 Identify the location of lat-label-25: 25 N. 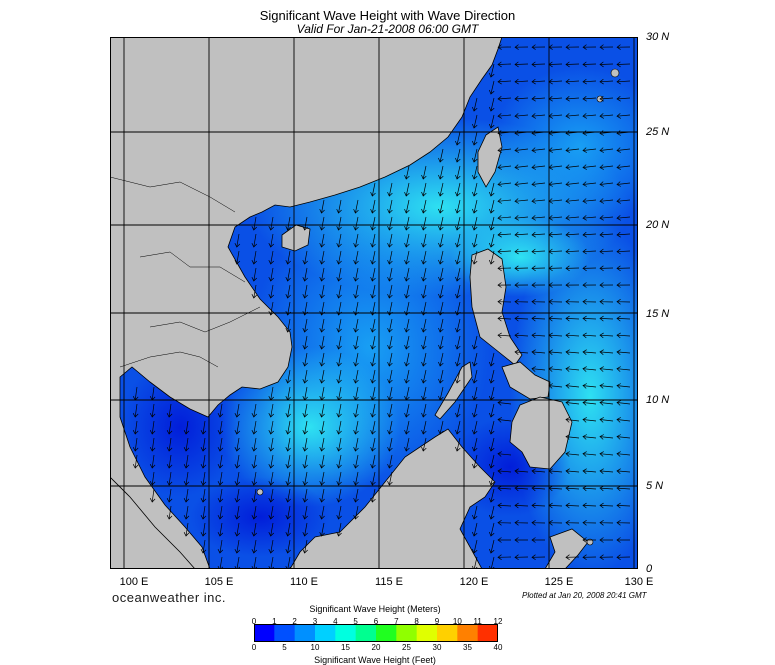
(658, 132).